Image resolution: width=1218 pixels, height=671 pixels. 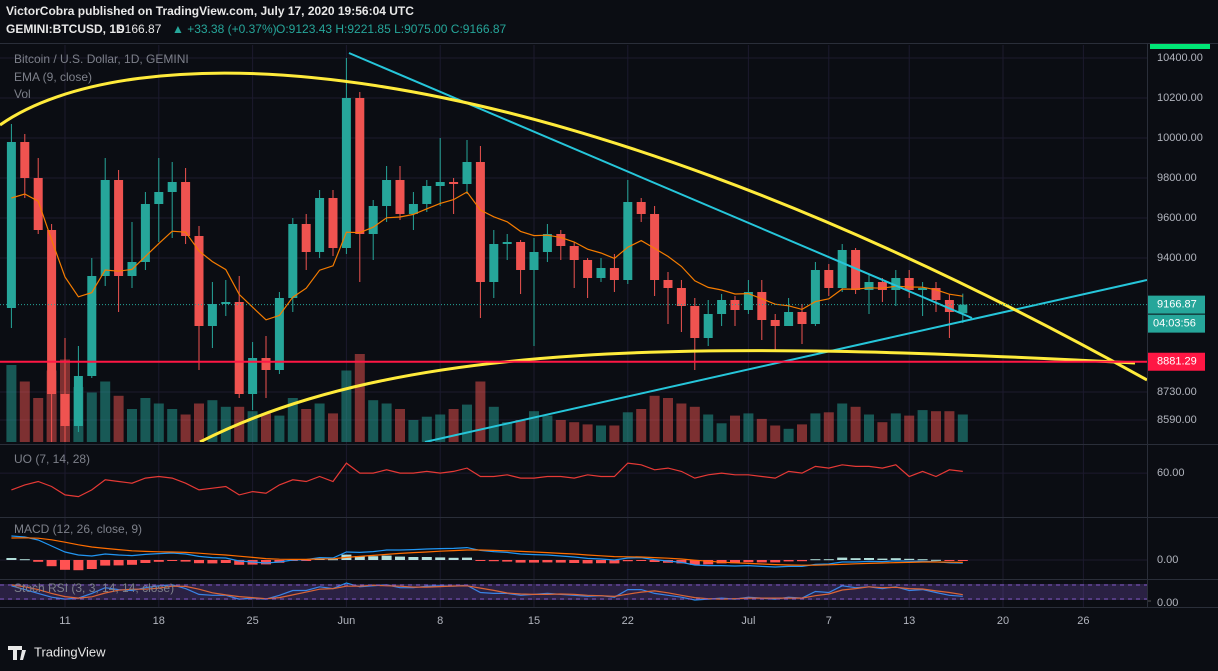 What do you see at coordinates (1177, 218) in the screenshot?
I see `y-tick-label: 9600.00` at bounding box center [1177, 218].